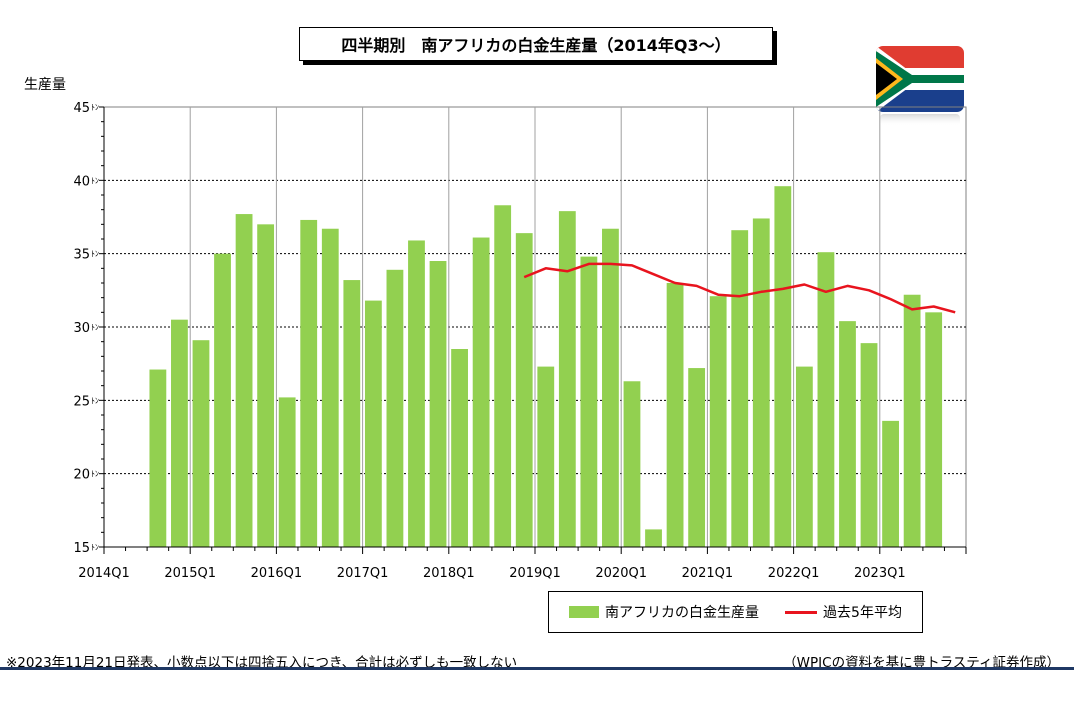 Image resolution: width=1074 pixels, height=707 pixels. Describe the element at coordinates (81, 181) in the screenshot. I see `y-tick-label: 40` at that location.